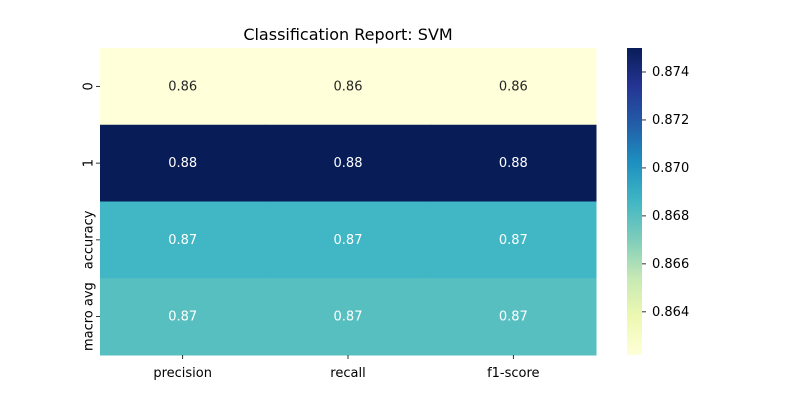  I want to click on colorbar-tick-label: 0.866, so click(670, 264).